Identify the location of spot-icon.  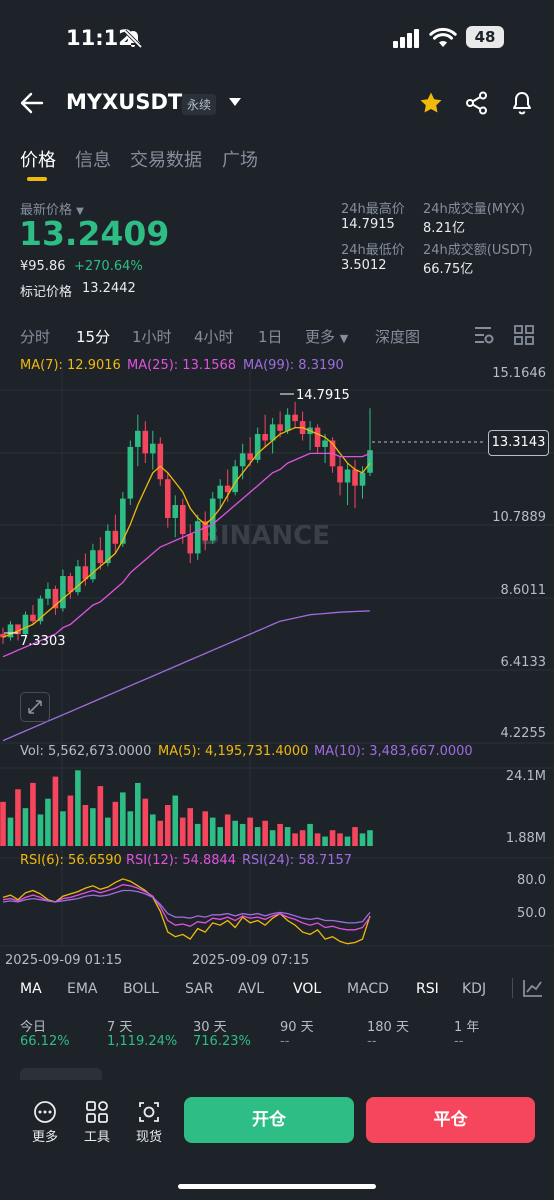
(149, 1112).